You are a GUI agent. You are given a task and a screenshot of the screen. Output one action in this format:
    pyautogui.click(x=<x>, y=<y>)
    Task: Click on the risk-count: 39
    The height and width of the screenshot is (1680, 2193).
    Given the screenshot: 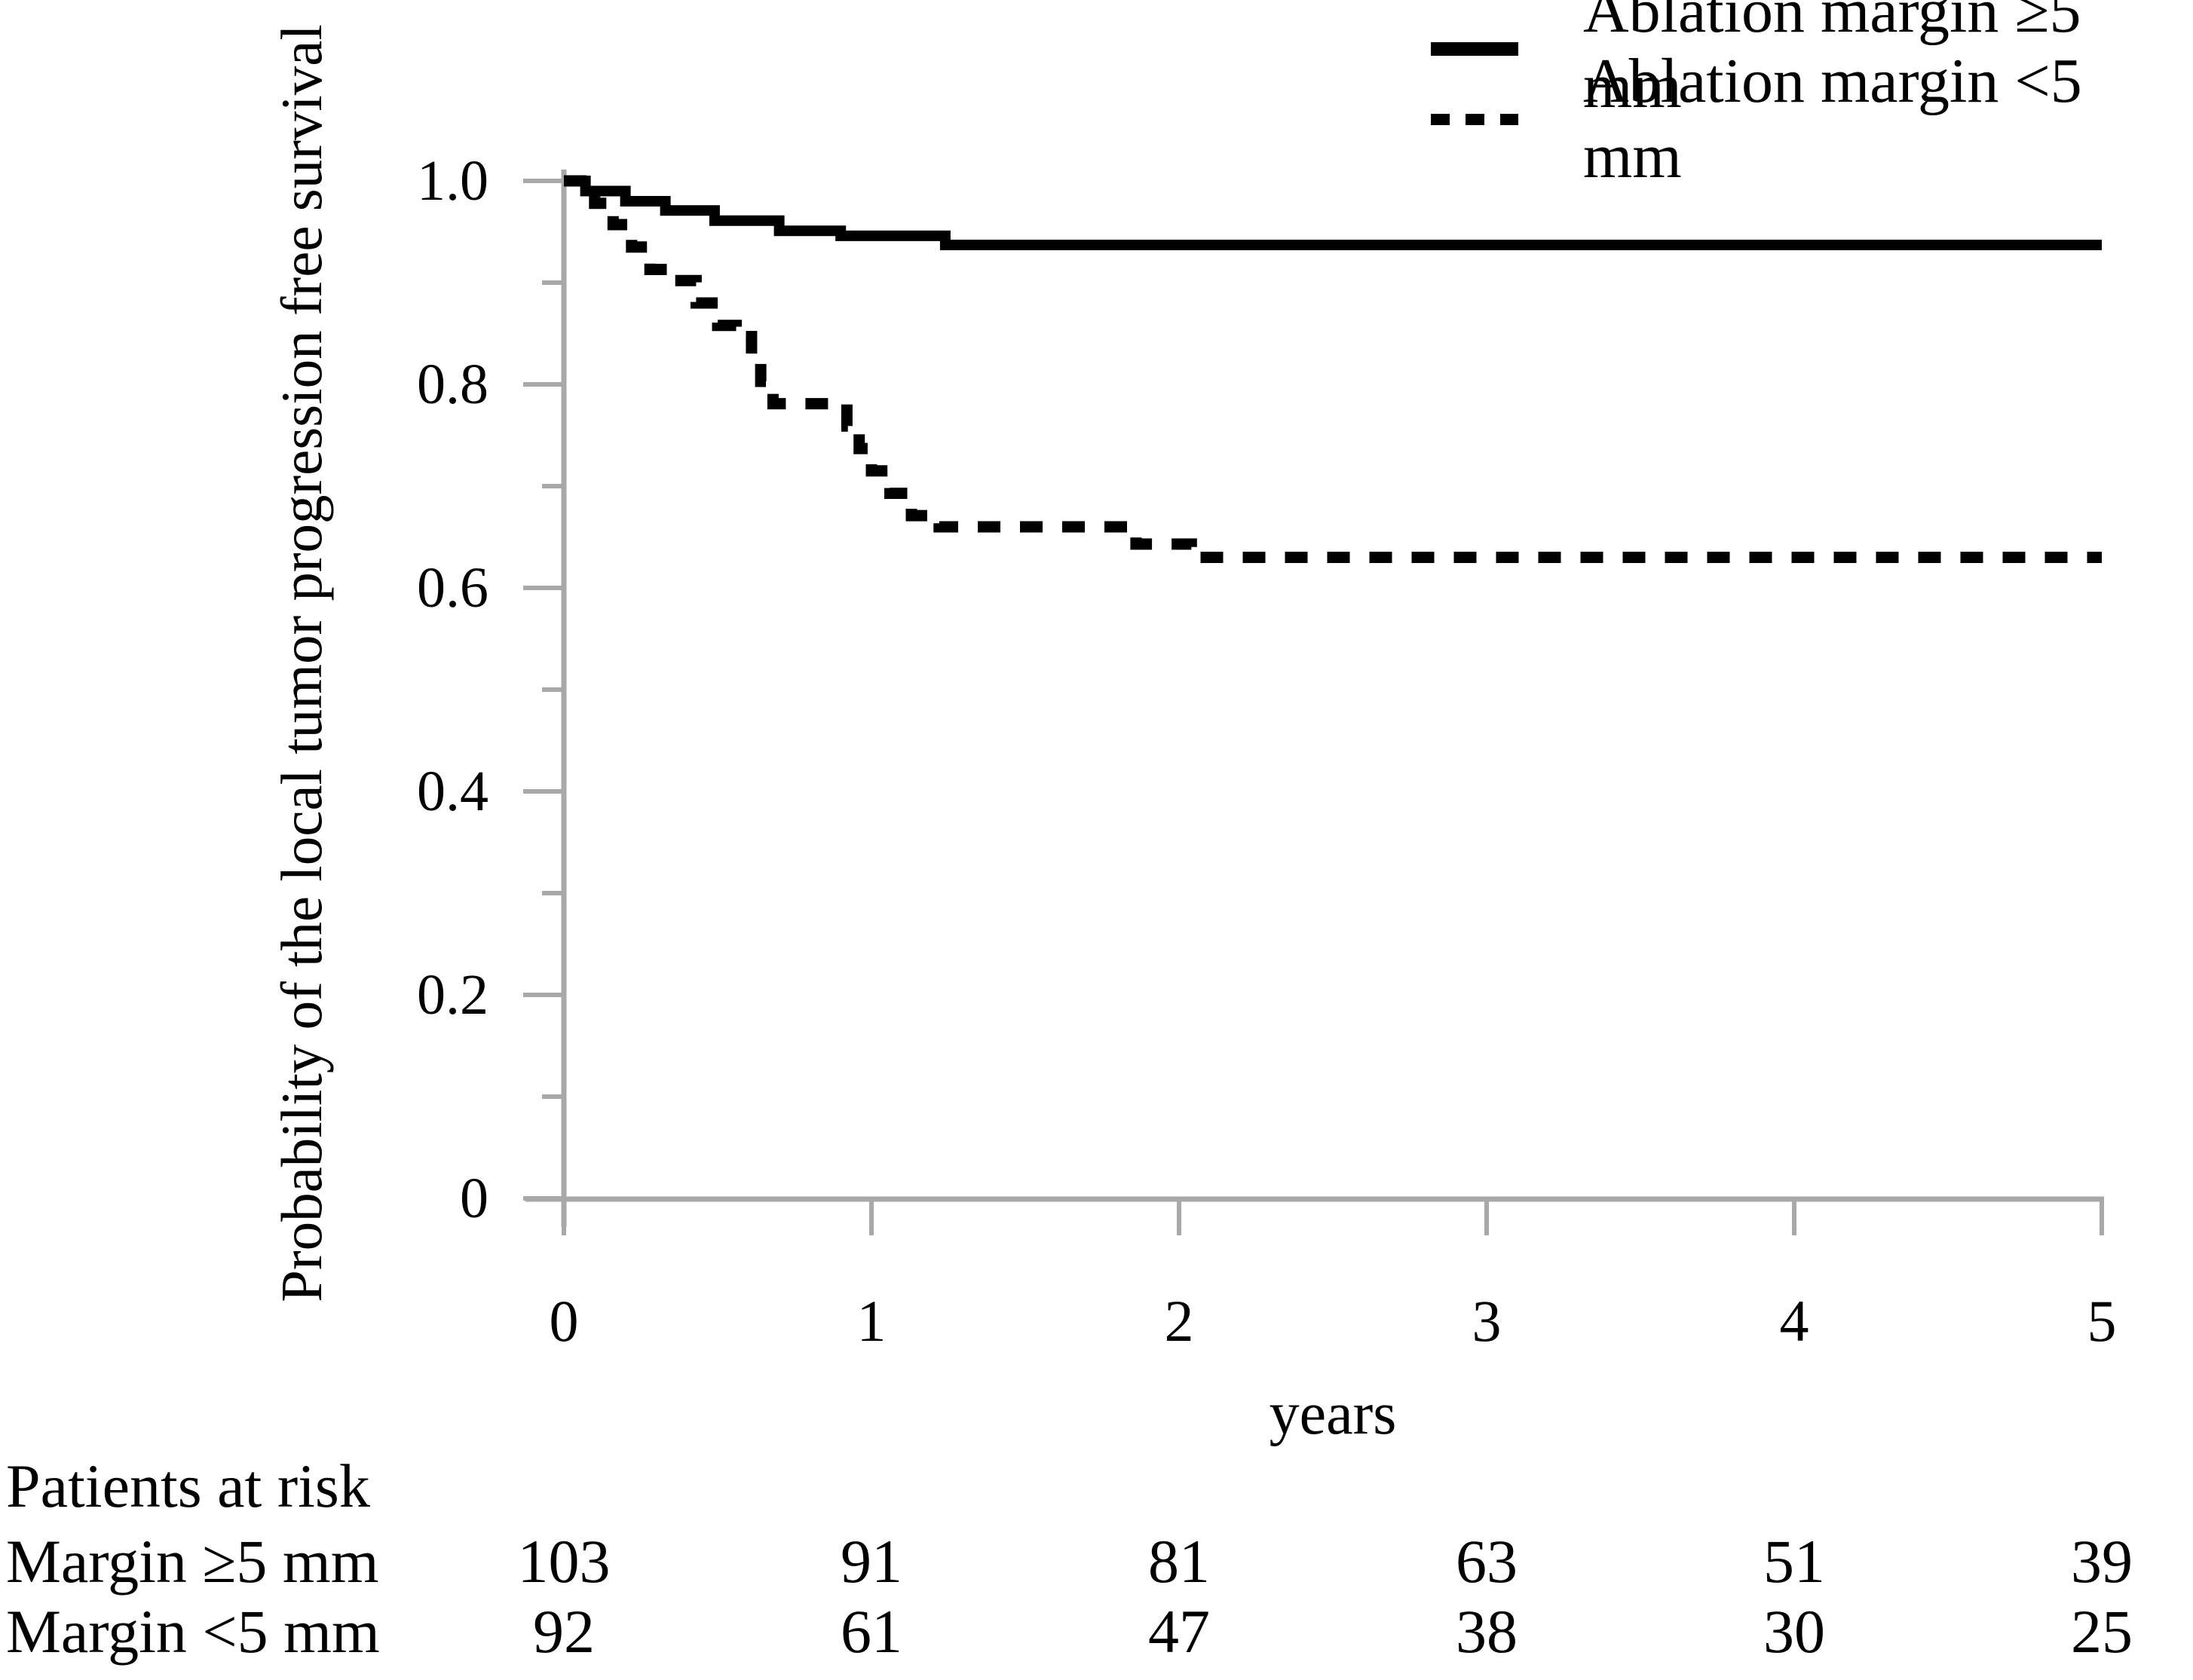 What is the action you would take?
    pyautogui.click(x=2102, y=1561)
    